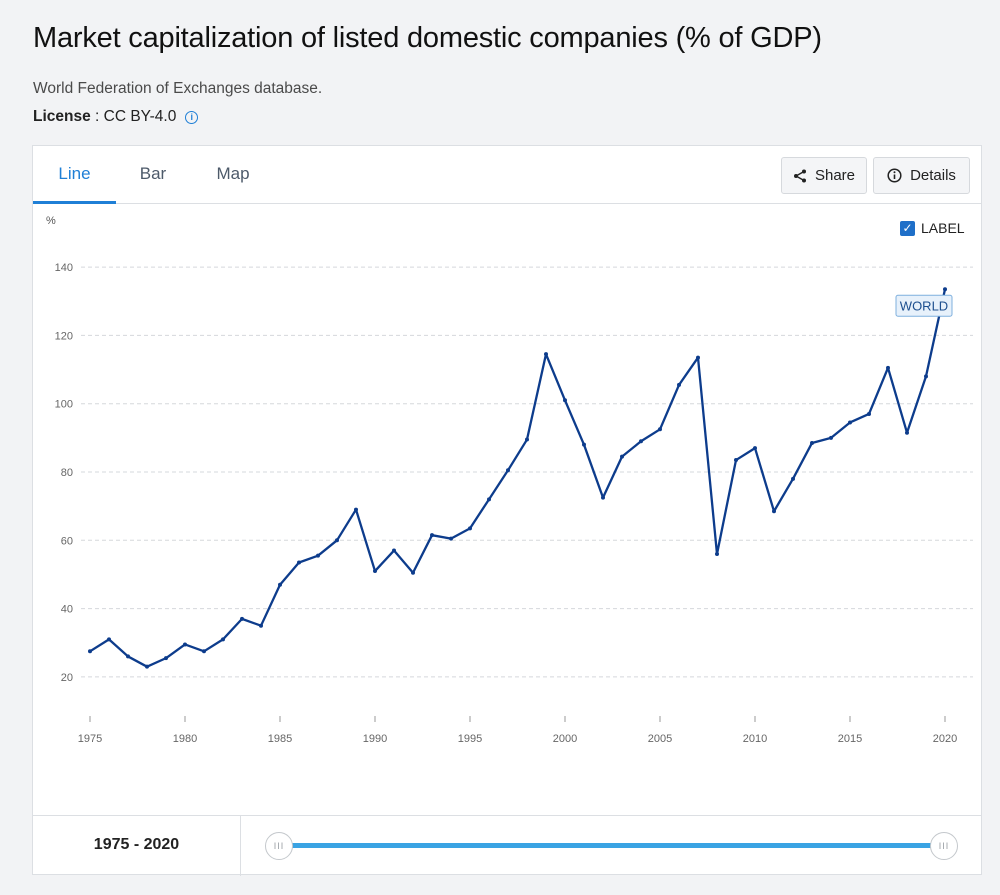 The height and width of the screenshot is (895, 1000). I want to click on x-tick-label: 1990, so click(375, 739).